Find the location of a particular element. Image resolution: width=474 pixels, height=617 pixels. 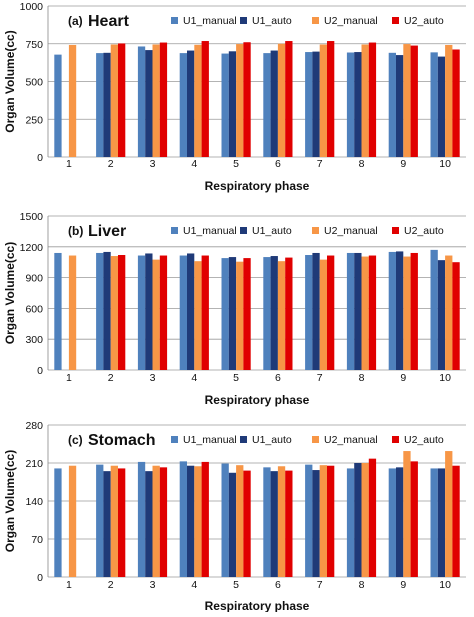

panel-title: Liver is located at coordinates (107, 231).